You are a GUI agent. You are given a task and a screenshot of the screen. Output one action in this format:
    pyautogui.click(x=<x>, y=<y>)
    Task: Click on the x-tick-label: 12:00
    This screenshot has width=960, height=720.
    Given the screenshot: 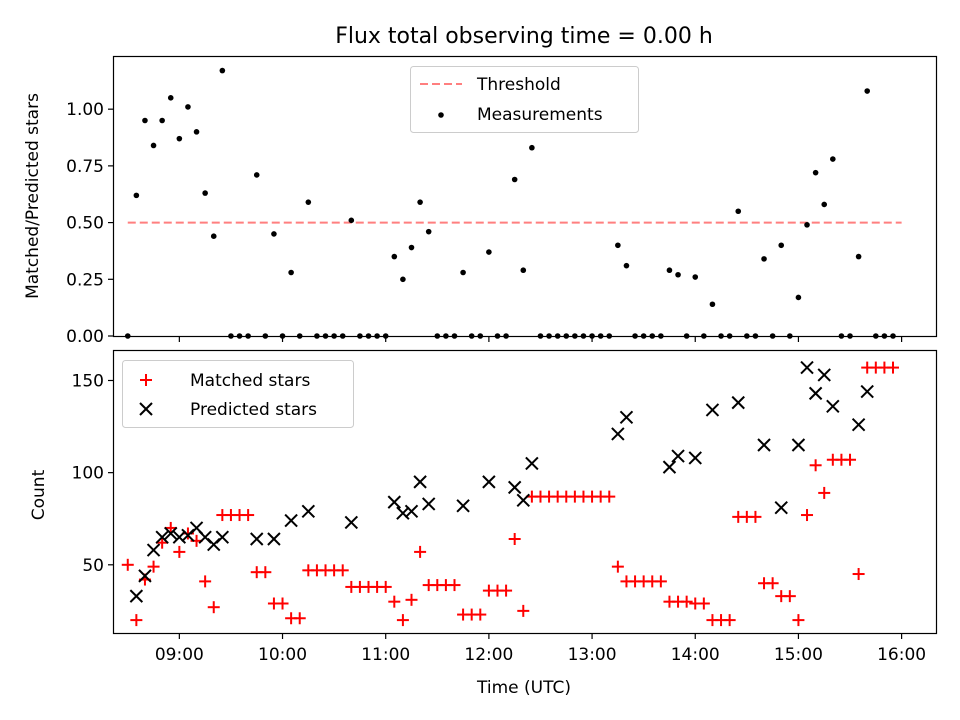 What is the action you would take?
    pyautogui.click(x=488, y=655)
    